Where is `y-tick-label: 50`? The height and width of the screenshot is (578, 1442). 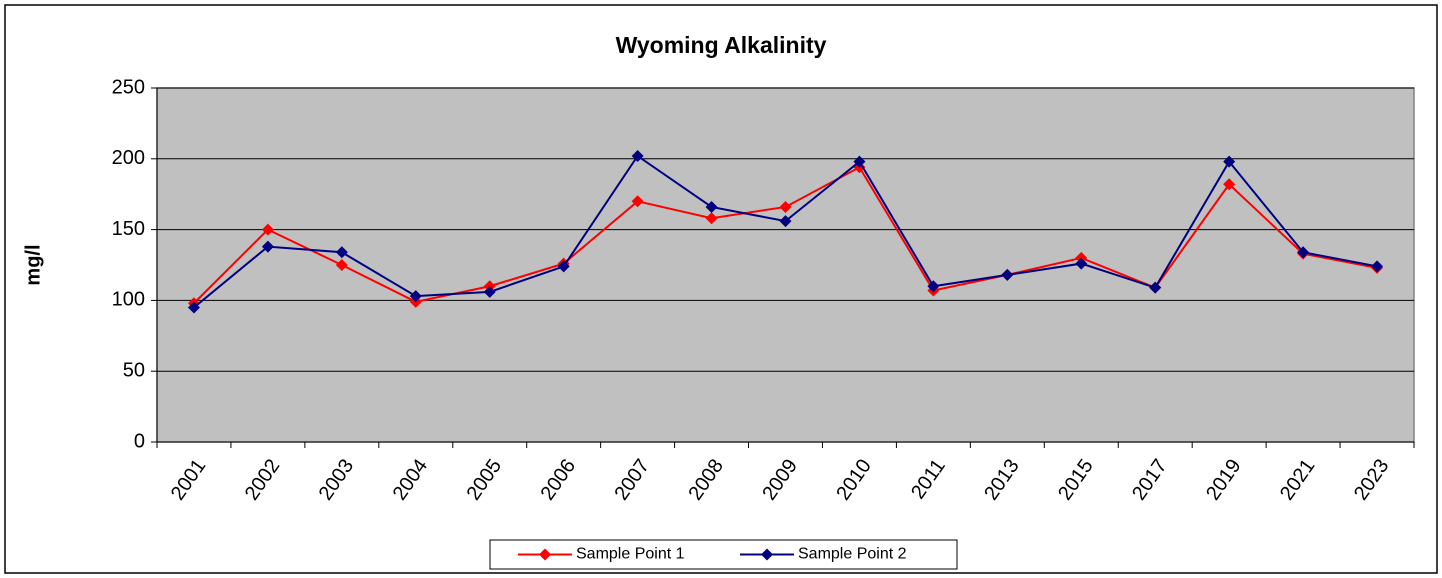 y-tick-label: 50 is located at coordinates (134, 370).